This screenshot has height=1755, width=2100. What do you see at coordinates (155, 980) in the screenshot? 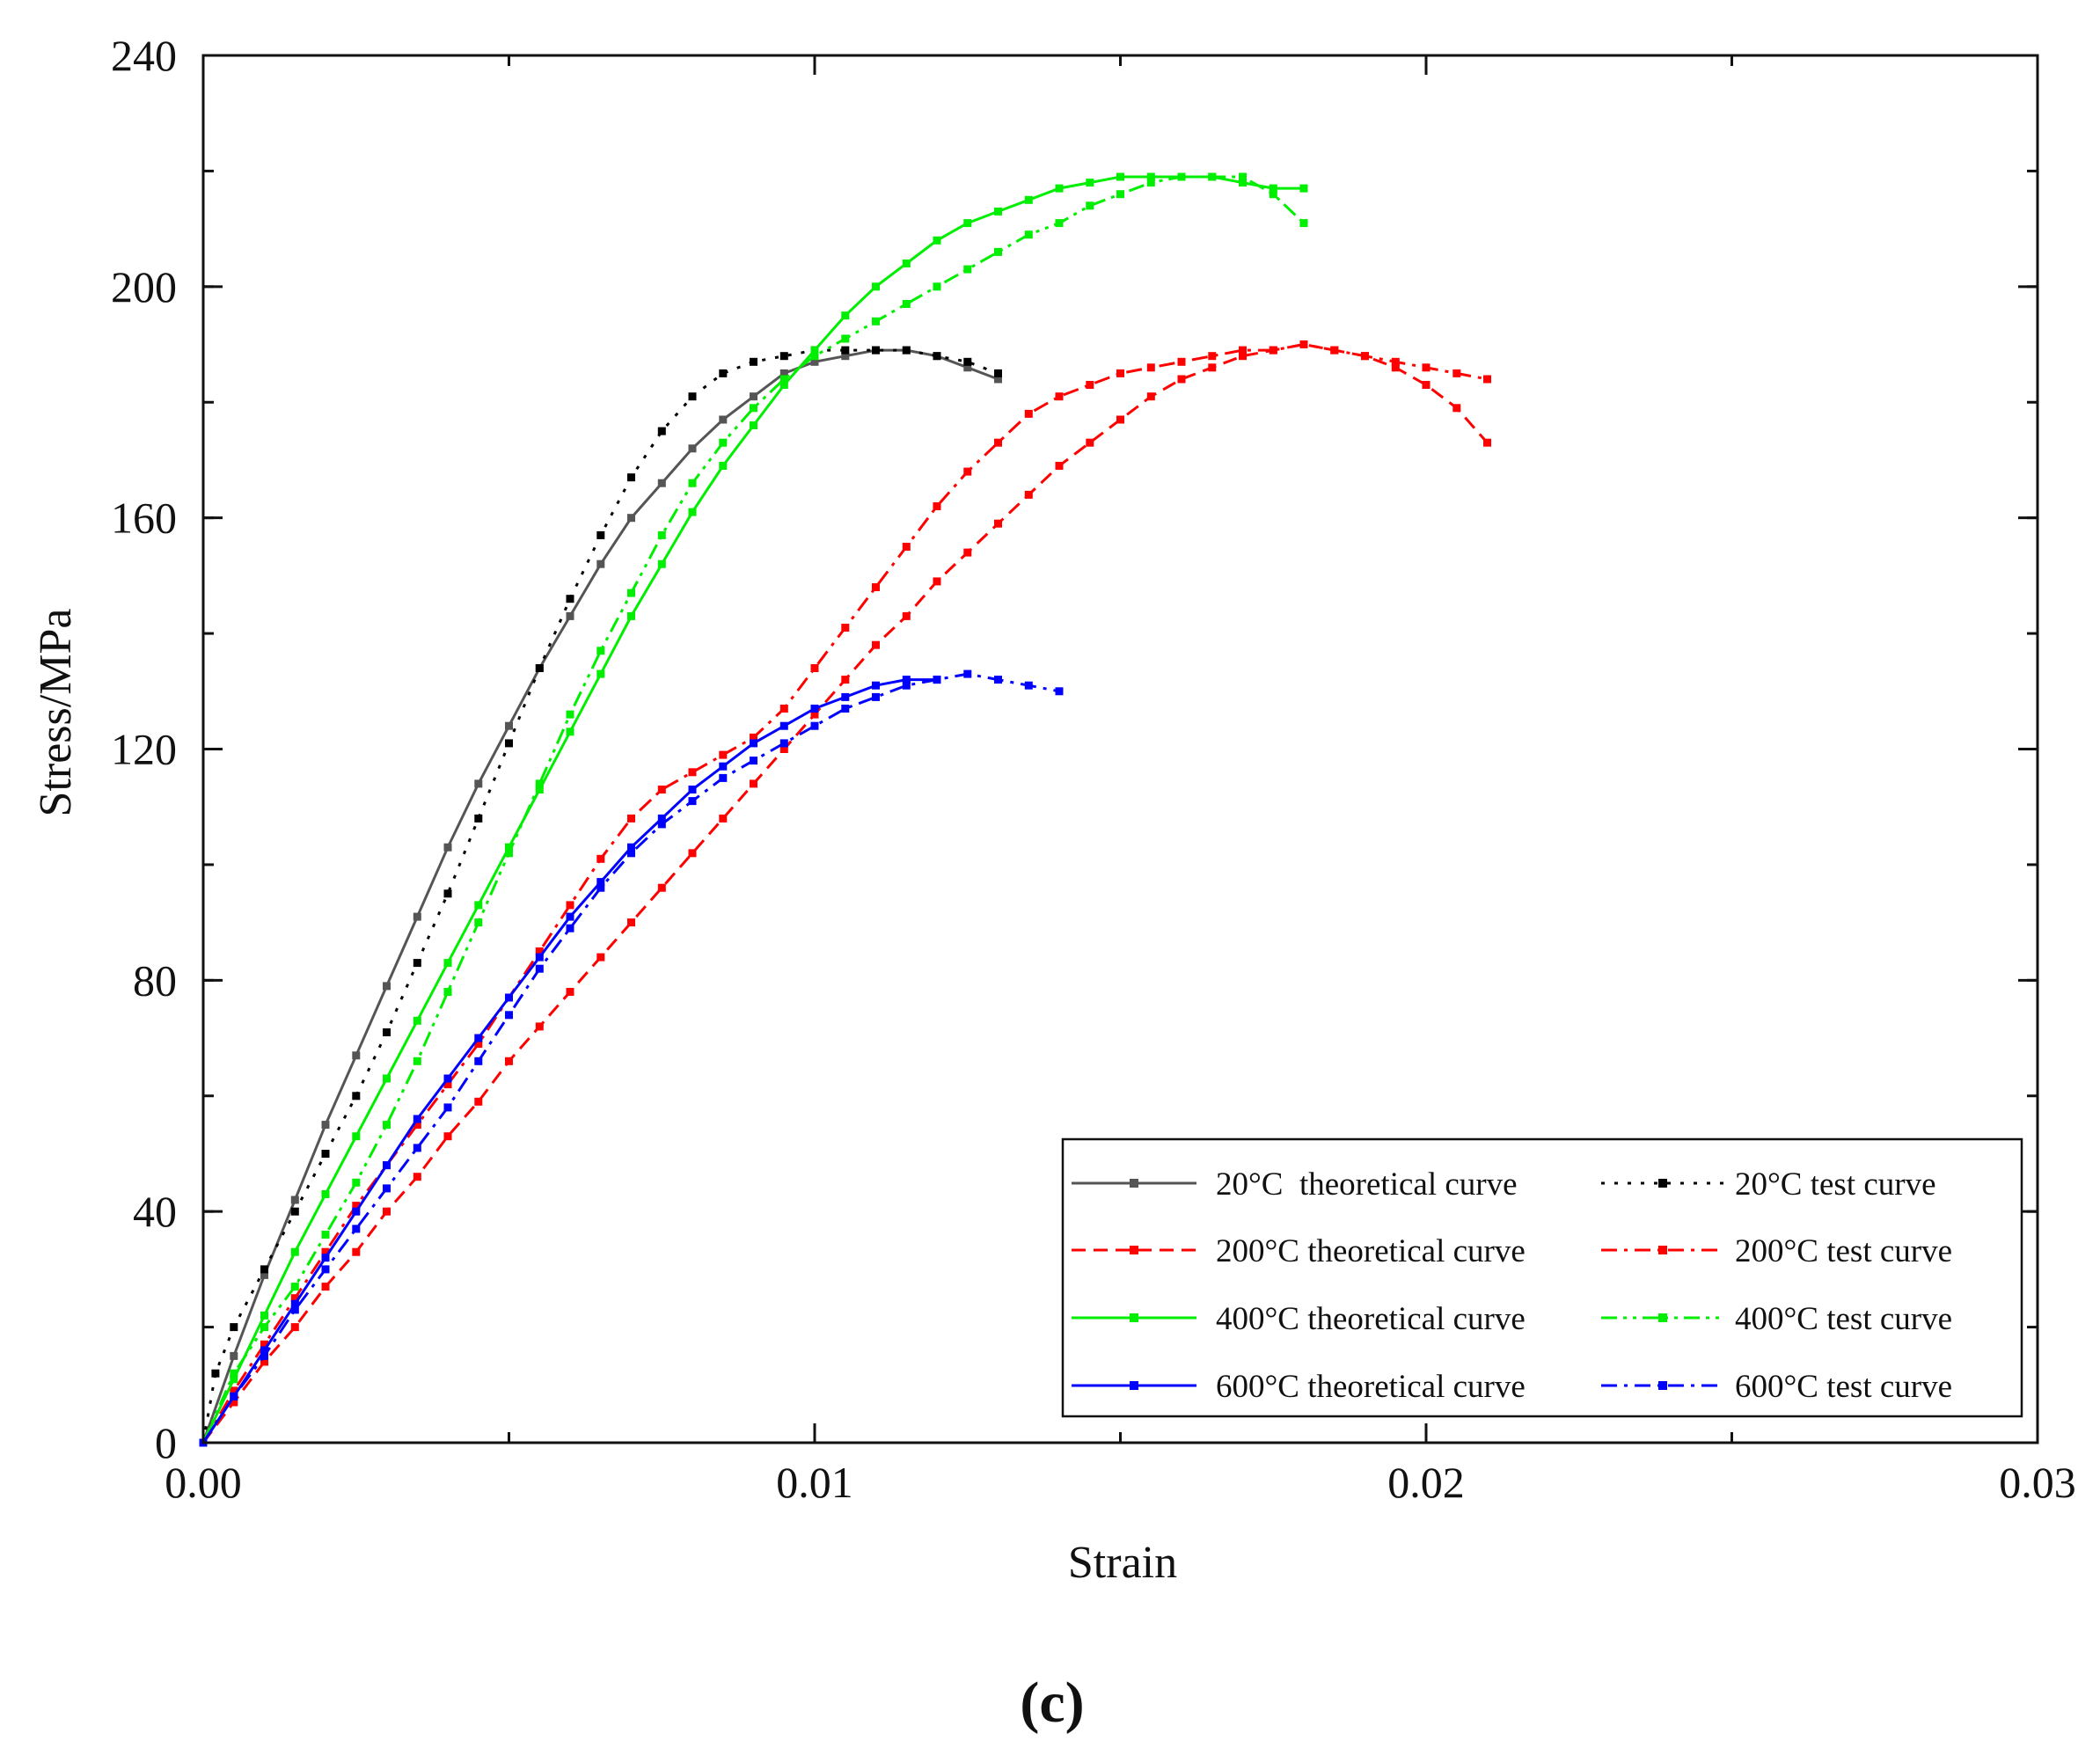
I see `y-tick-label: 80` at bounding box center [155, 980].